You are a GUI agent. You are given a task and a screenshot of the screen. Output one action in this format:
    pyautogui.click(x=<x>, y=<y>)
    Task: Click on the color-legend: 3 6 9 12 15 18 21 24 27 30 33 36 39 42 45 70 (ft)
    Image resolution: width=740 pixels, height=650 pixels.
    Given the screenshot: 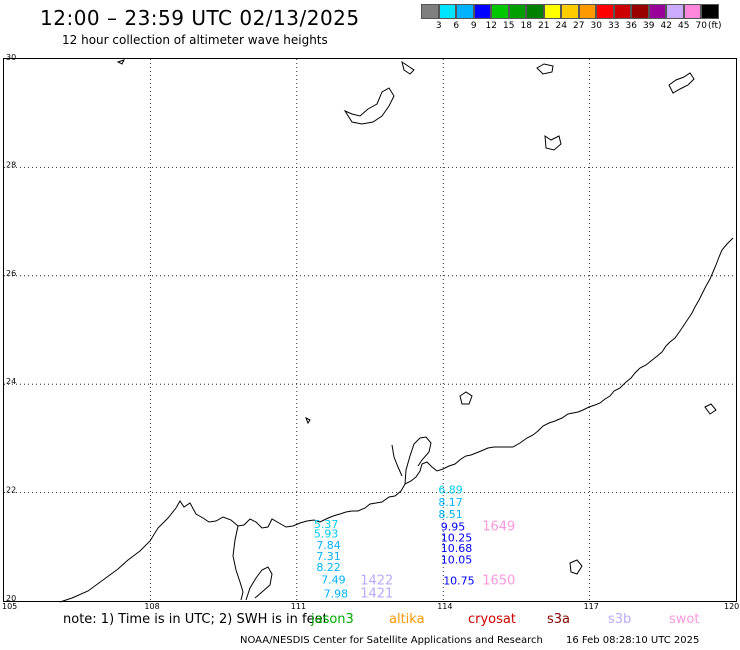 What is the action you would take?
    pyautogui.click(x=571, y=17)
    